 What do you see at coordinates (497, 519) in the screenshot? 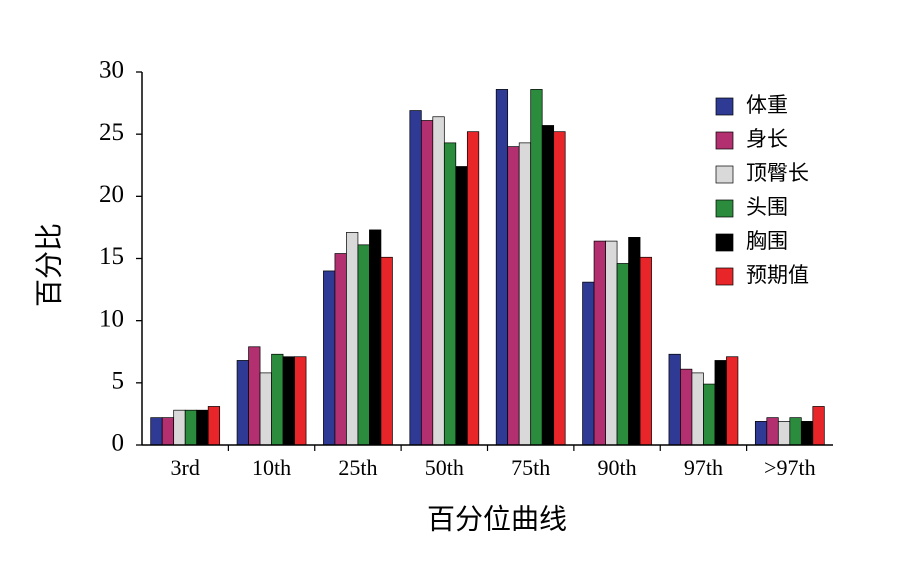
I see `x-axis-title: 百分位曲线` at bounding box center [497, 519].